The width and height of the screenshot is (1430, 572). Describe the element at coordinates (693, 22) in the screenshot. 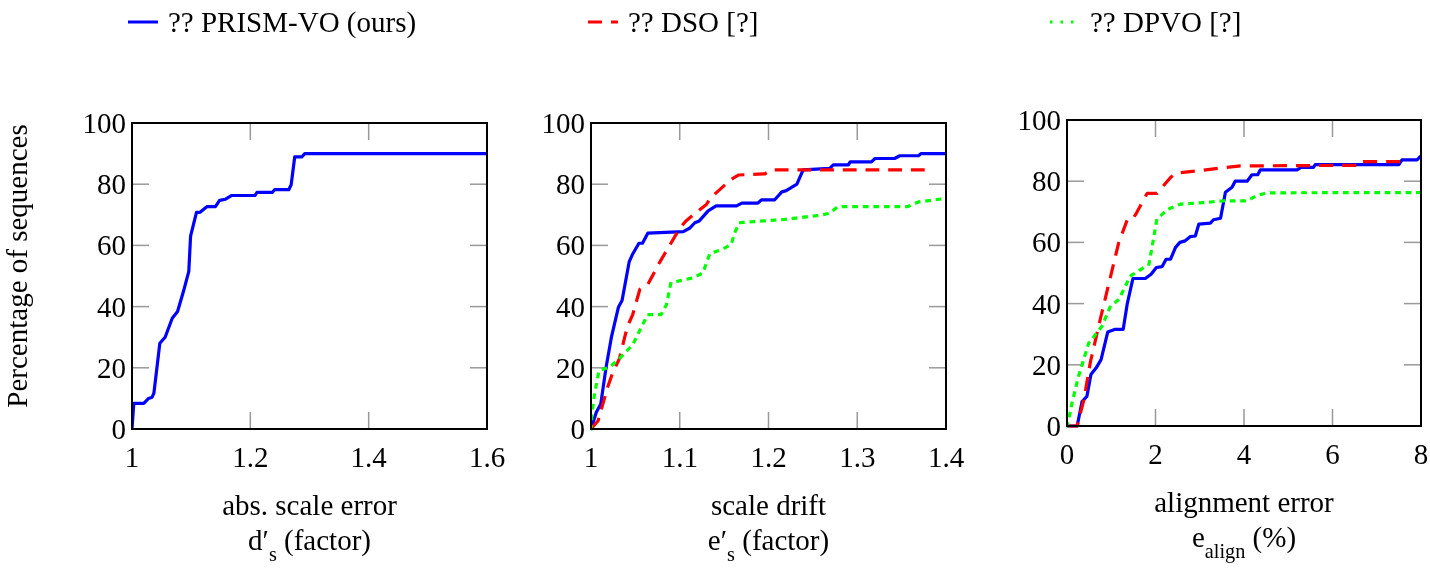

I see `legend-label: ?? DSO [?]` at that location.